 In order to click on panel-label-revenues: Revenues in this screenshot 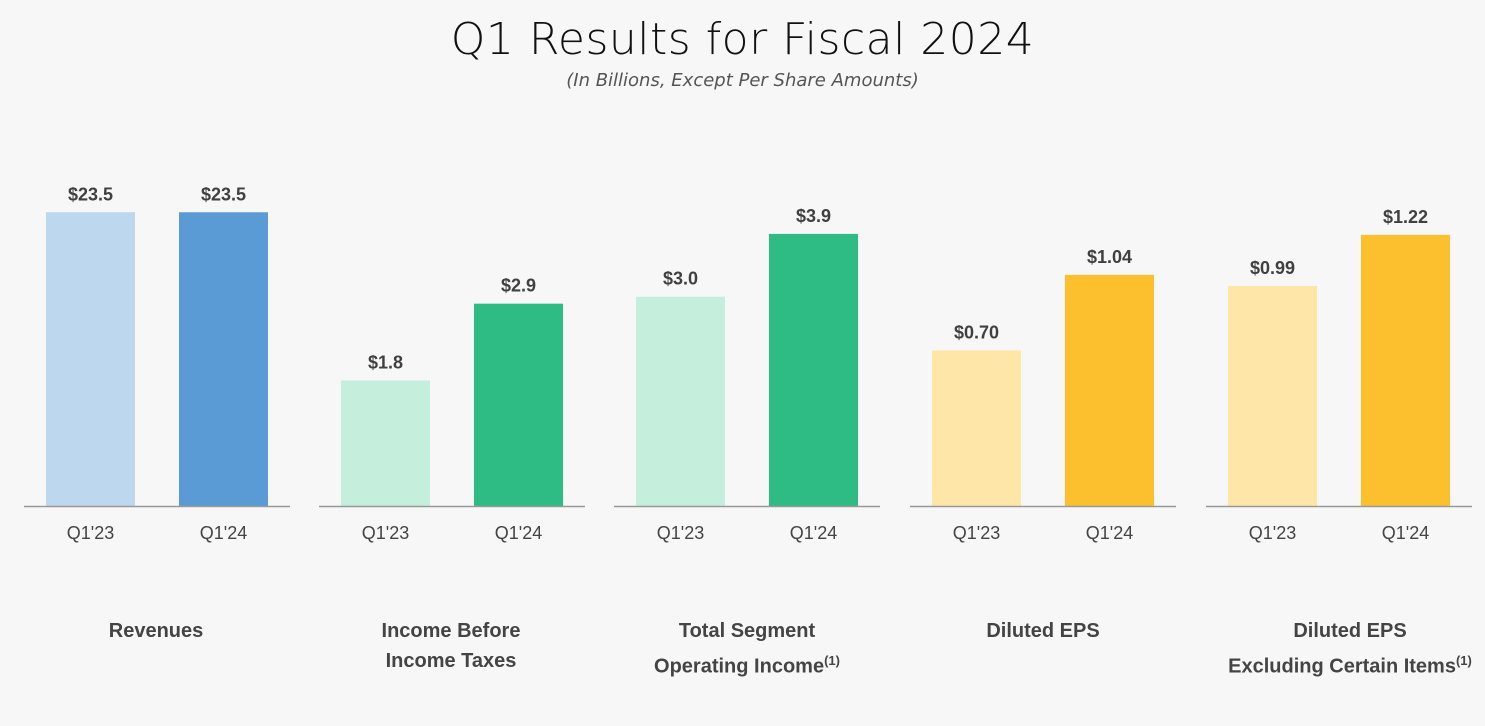, I will do `click(156, 631)`.